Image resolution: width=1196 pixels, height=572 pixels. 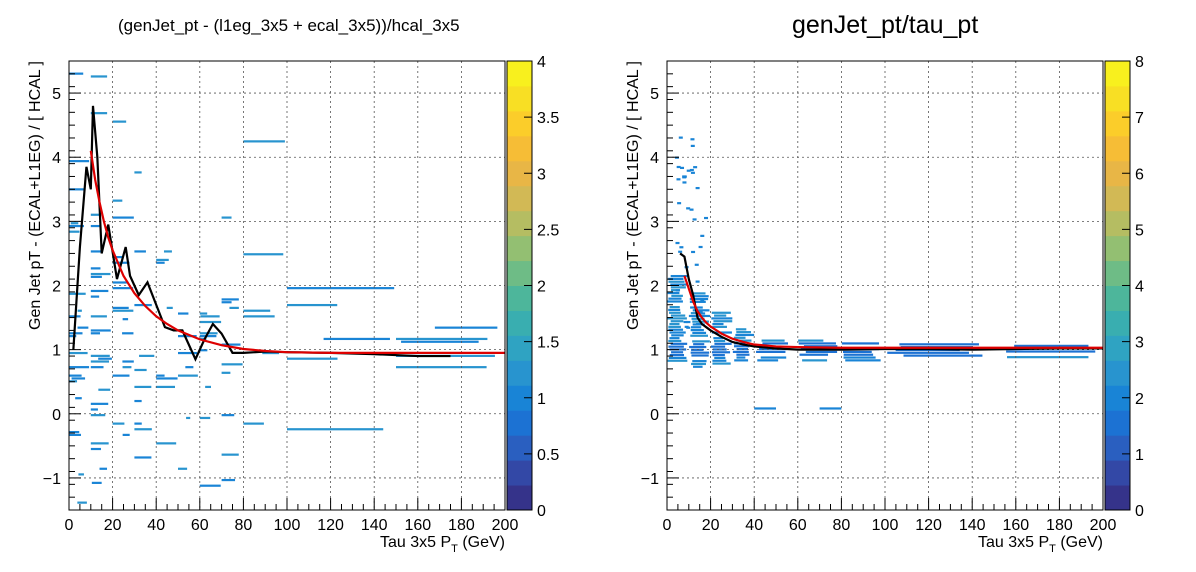 What do you see at coordinates (548, 343) in the screenshot?
I see `colorbar-tick-label: 1.5` at bounding box center [548, 343].